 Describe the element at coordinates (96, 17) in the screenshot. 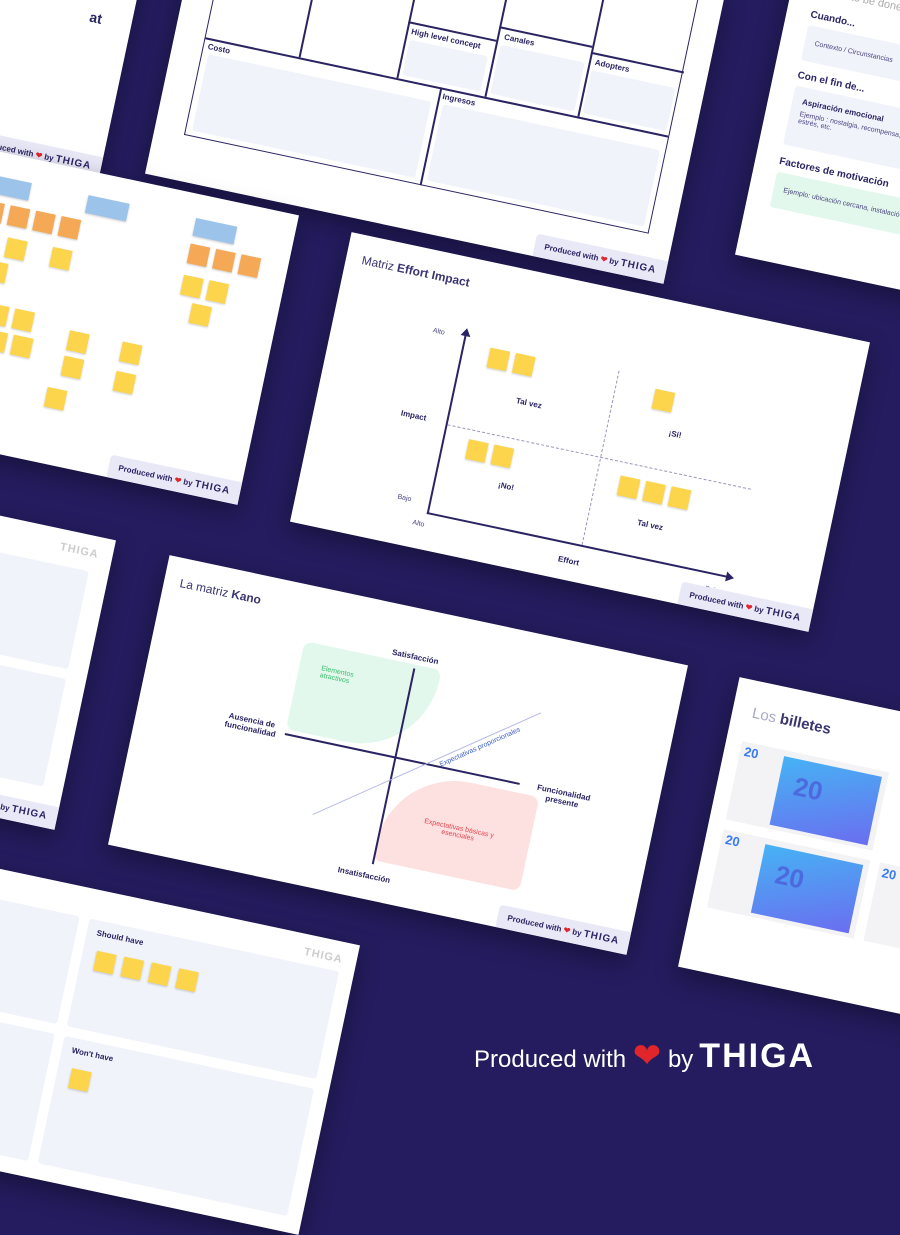

I see `text-fragment: at` at that location.